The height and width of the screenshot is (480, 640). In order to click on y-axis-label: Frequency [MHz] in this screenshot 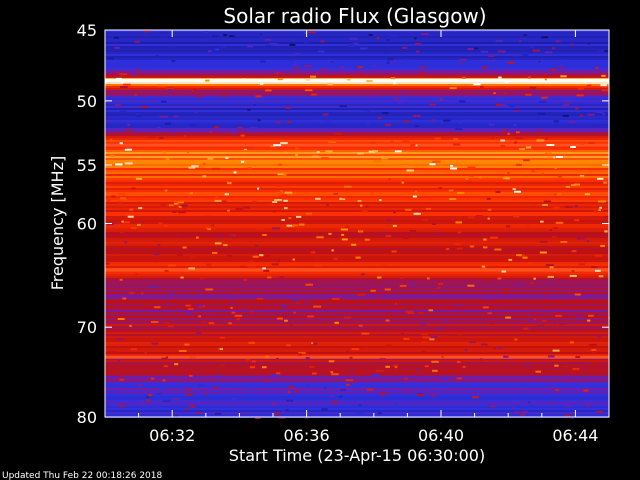, I will do `click(57, 223)`.